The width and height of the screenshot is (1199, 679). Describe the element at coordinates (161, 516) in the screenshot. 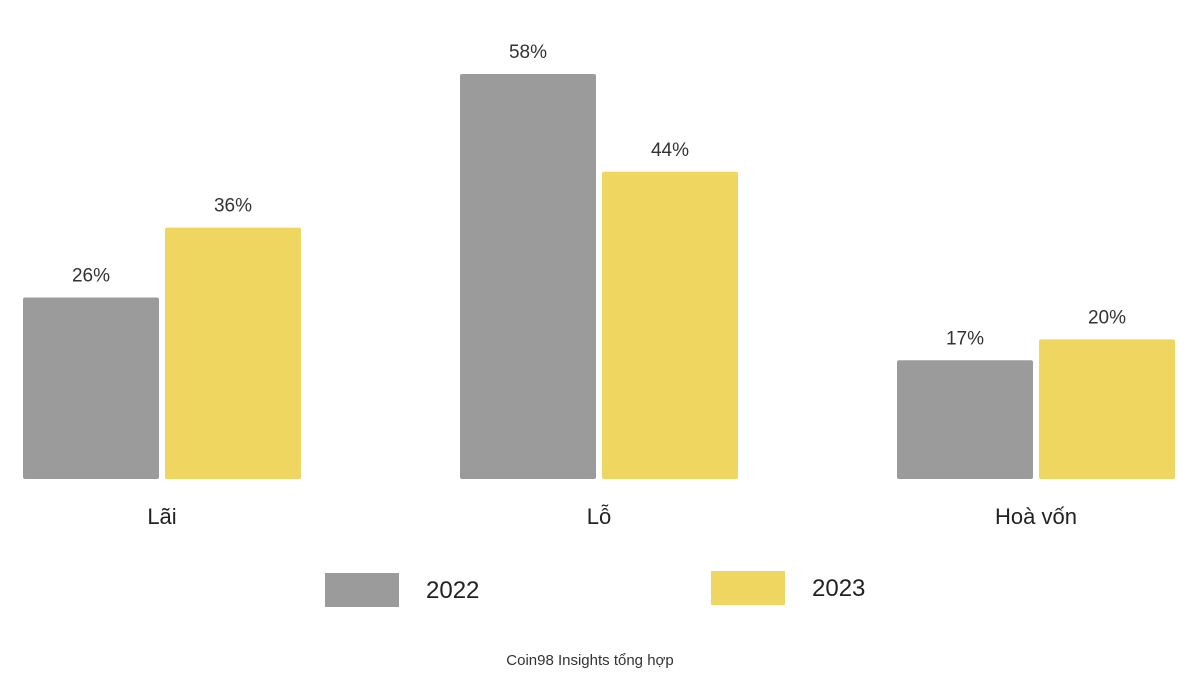

I see `category-label: Lãi` at that location.